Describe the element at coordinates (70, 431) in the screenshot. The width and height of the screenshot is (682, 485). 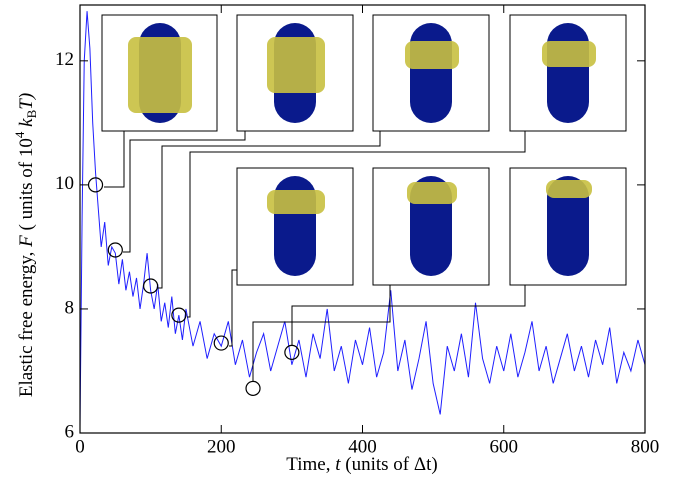
I see `y-tick-label: 6` at that location.